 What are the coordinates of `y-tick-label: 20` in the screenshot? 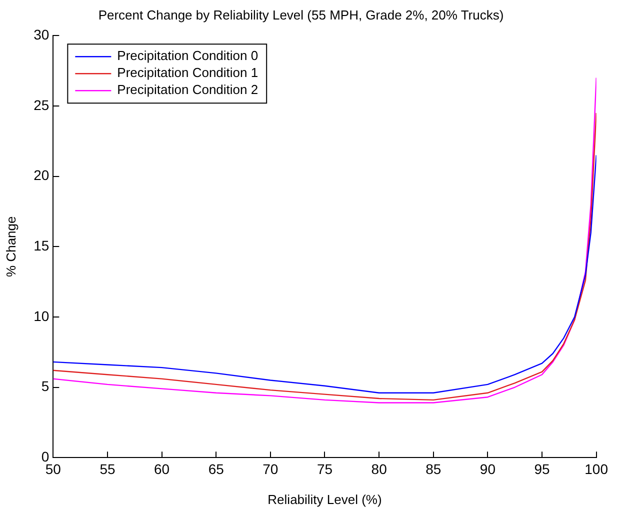 It's located at (42, 175).